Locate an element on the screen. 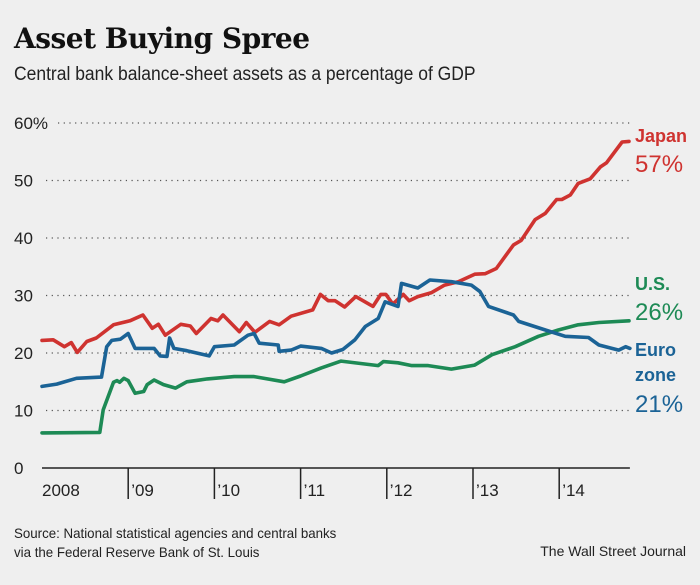 The image size is (700, 585). x-tick-label: ’09 is located at coordinates (142, 490).